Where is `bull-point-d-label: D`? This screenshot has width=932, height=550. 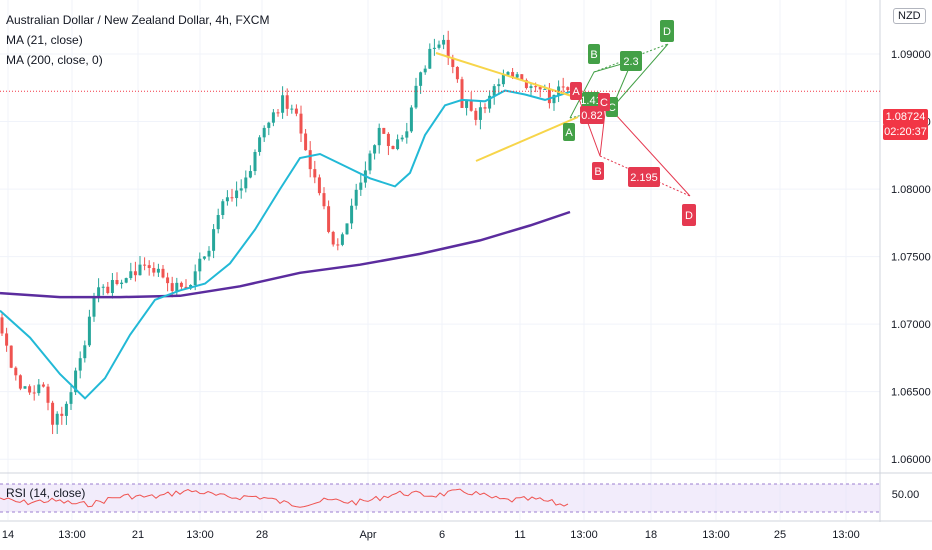
bull-point-d-label: D is located at coordinates (667, 32).